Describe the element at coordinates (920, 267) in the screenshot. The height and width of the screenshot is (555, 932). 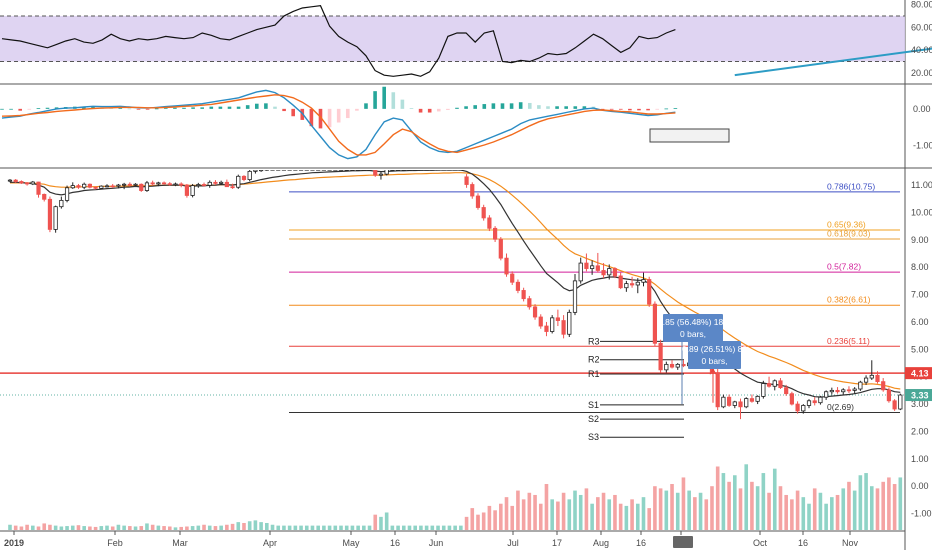
I see `price-y-tick-label: 8.00` at that location.